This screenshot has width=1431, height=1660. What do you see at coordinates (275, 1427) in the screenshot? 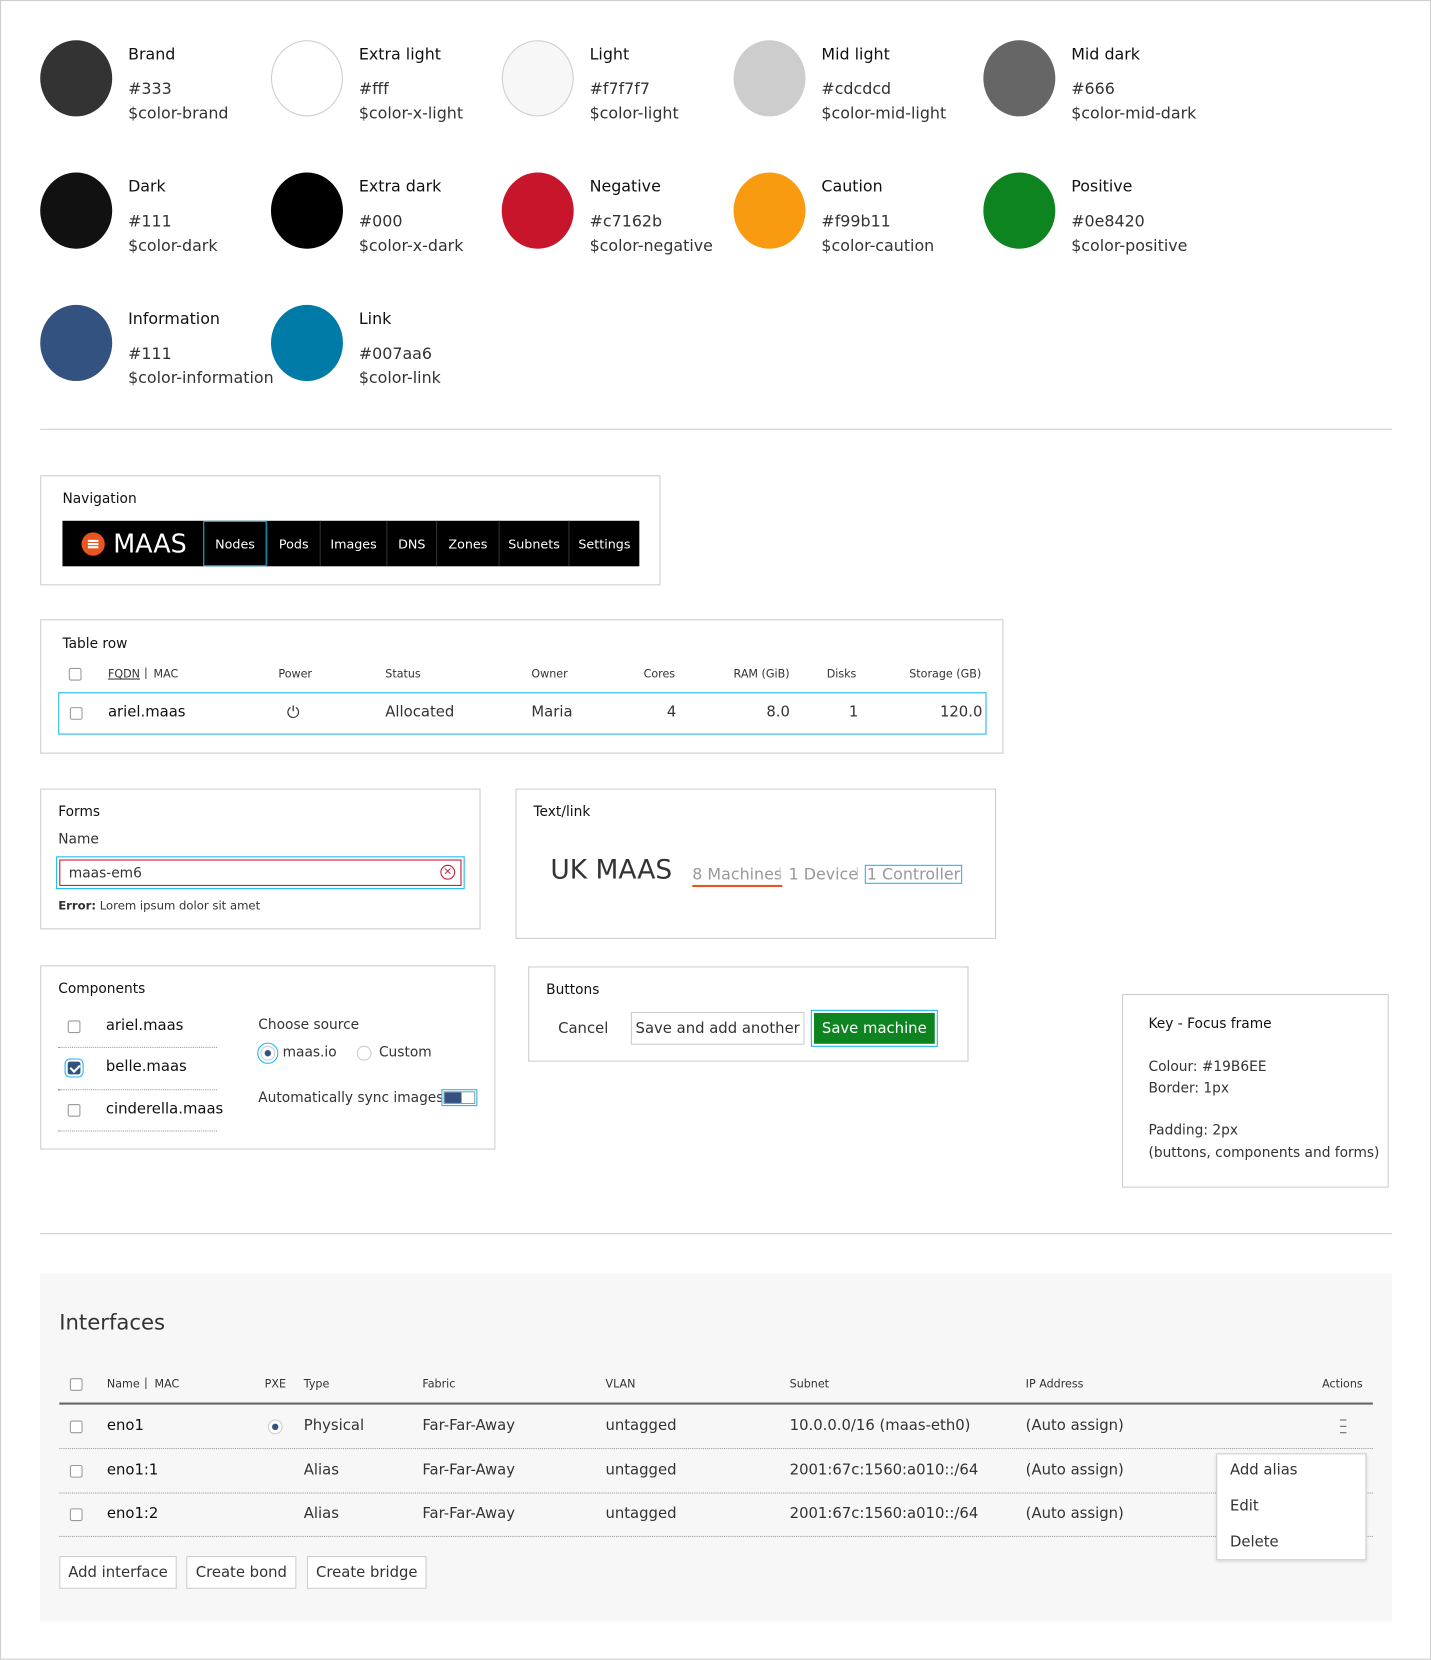
I see `pxe-indicator` at bounding box center [275, 1427].